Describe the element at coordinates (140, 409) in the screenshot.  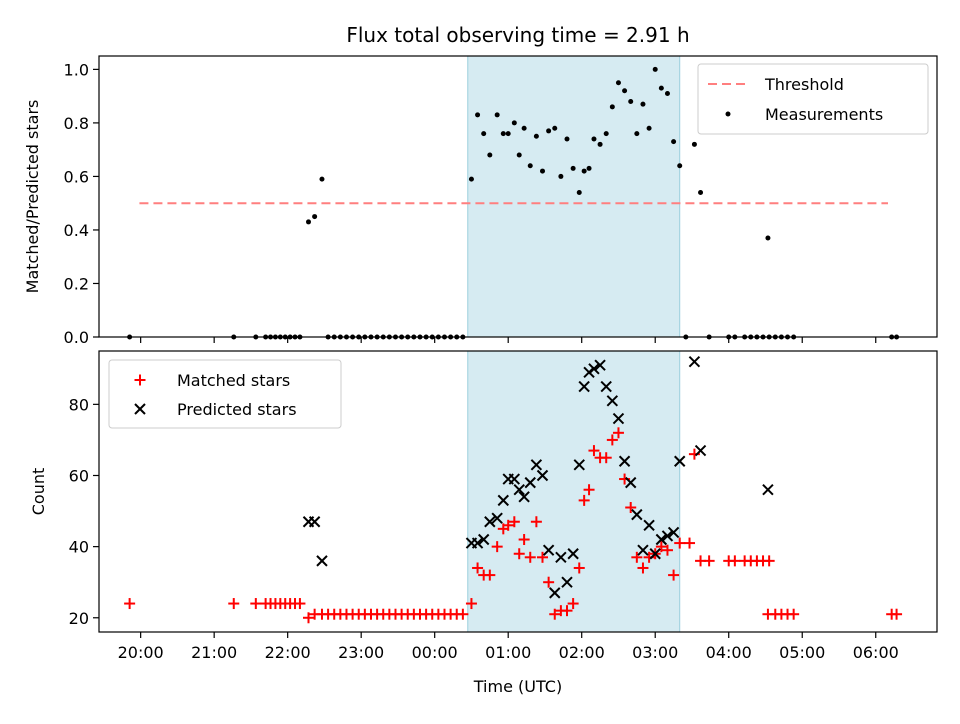
I see `legend-predicted-swatch` at that location.